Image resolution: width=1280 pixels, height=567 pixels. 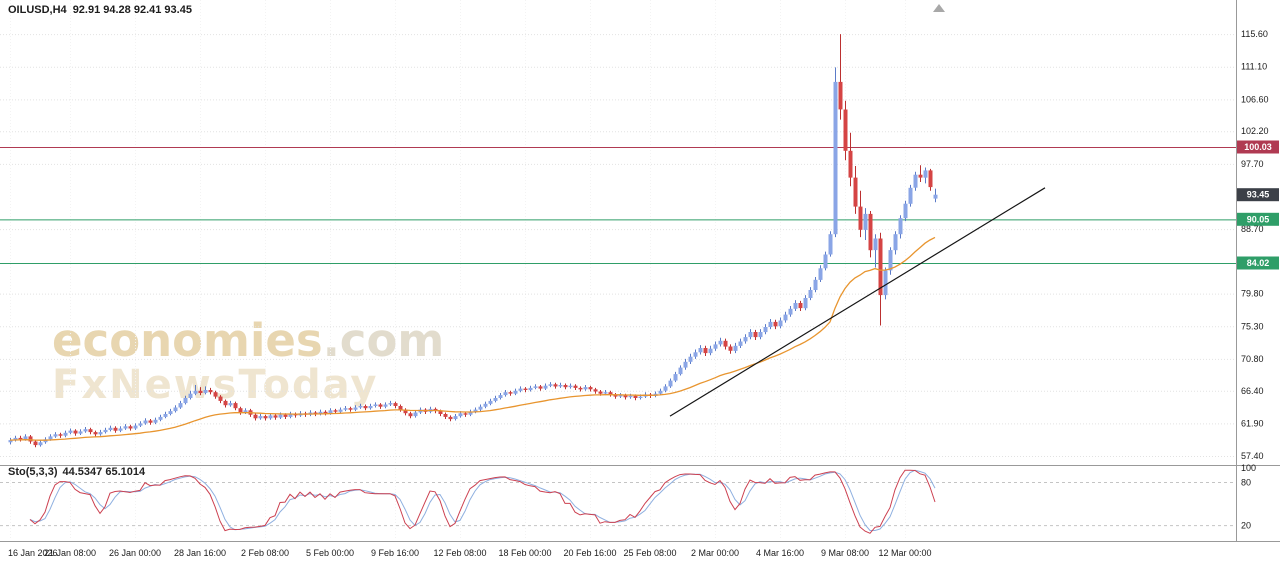 What do you see at coordinates (1255, 131) in the screenshot?
I see `y-tick-label: 102.20` at bounding box center [1255, 131].